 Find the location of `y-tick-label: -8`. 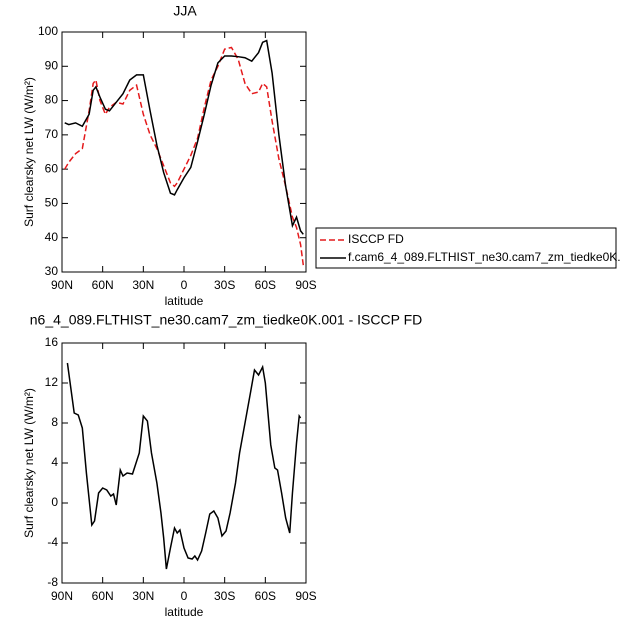

y-tick-label: -8 is located at coordinates (52, 582).